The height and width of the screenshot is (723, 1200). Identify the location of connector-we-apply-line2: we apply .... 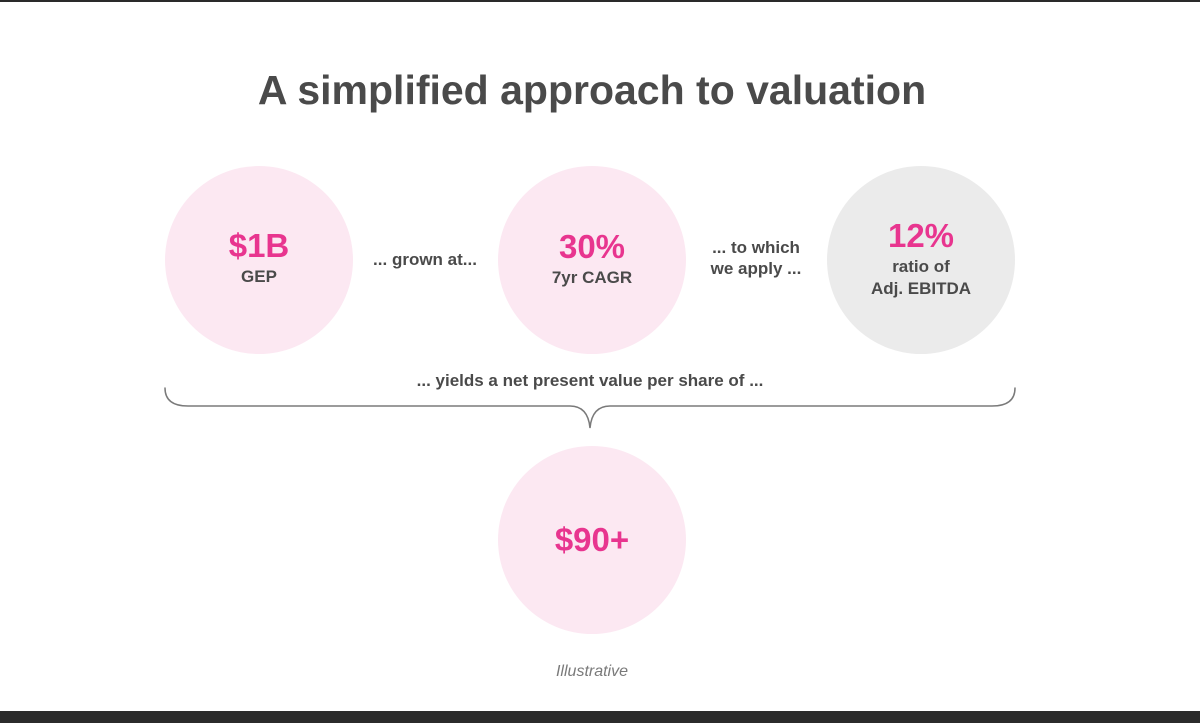
(756, 268).